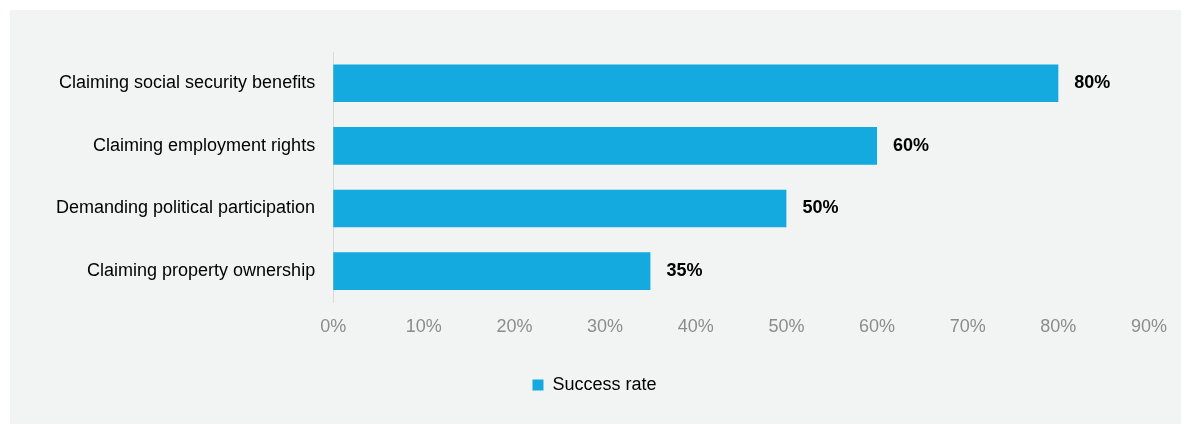 Image resolution: width=1191 pixels, height=434 pixels. What do you see at coordinates (423, 326) in the screenshot?
I see `x-tick-label: 10%` at bounding box center [423, 326].